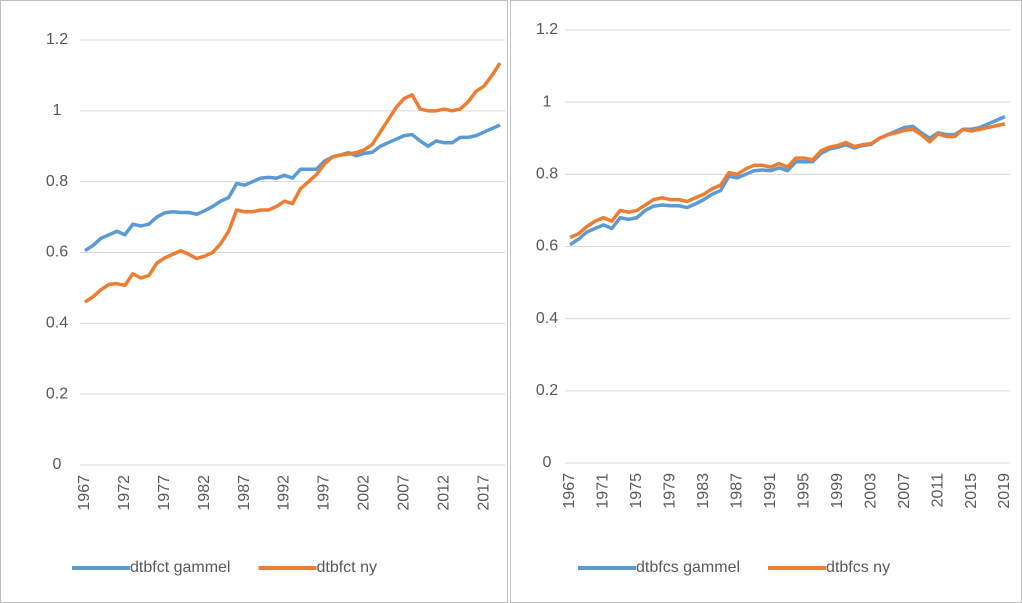  Describe the element at coordinates (803, 491) in the screenshot. I see `x-tick-label: 1995` at that location.